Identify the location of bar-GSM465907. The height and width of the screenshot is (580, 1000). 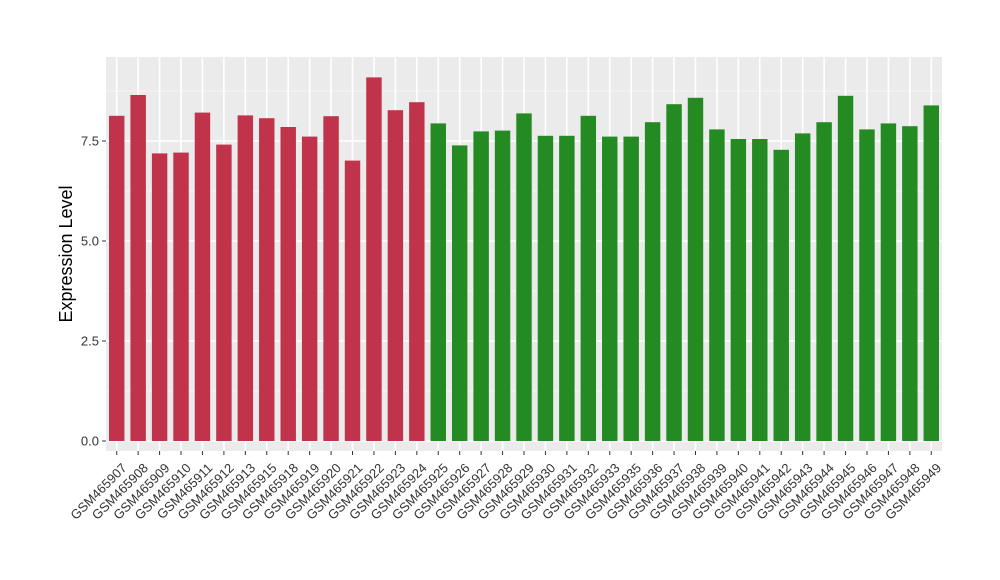
(117, 278).